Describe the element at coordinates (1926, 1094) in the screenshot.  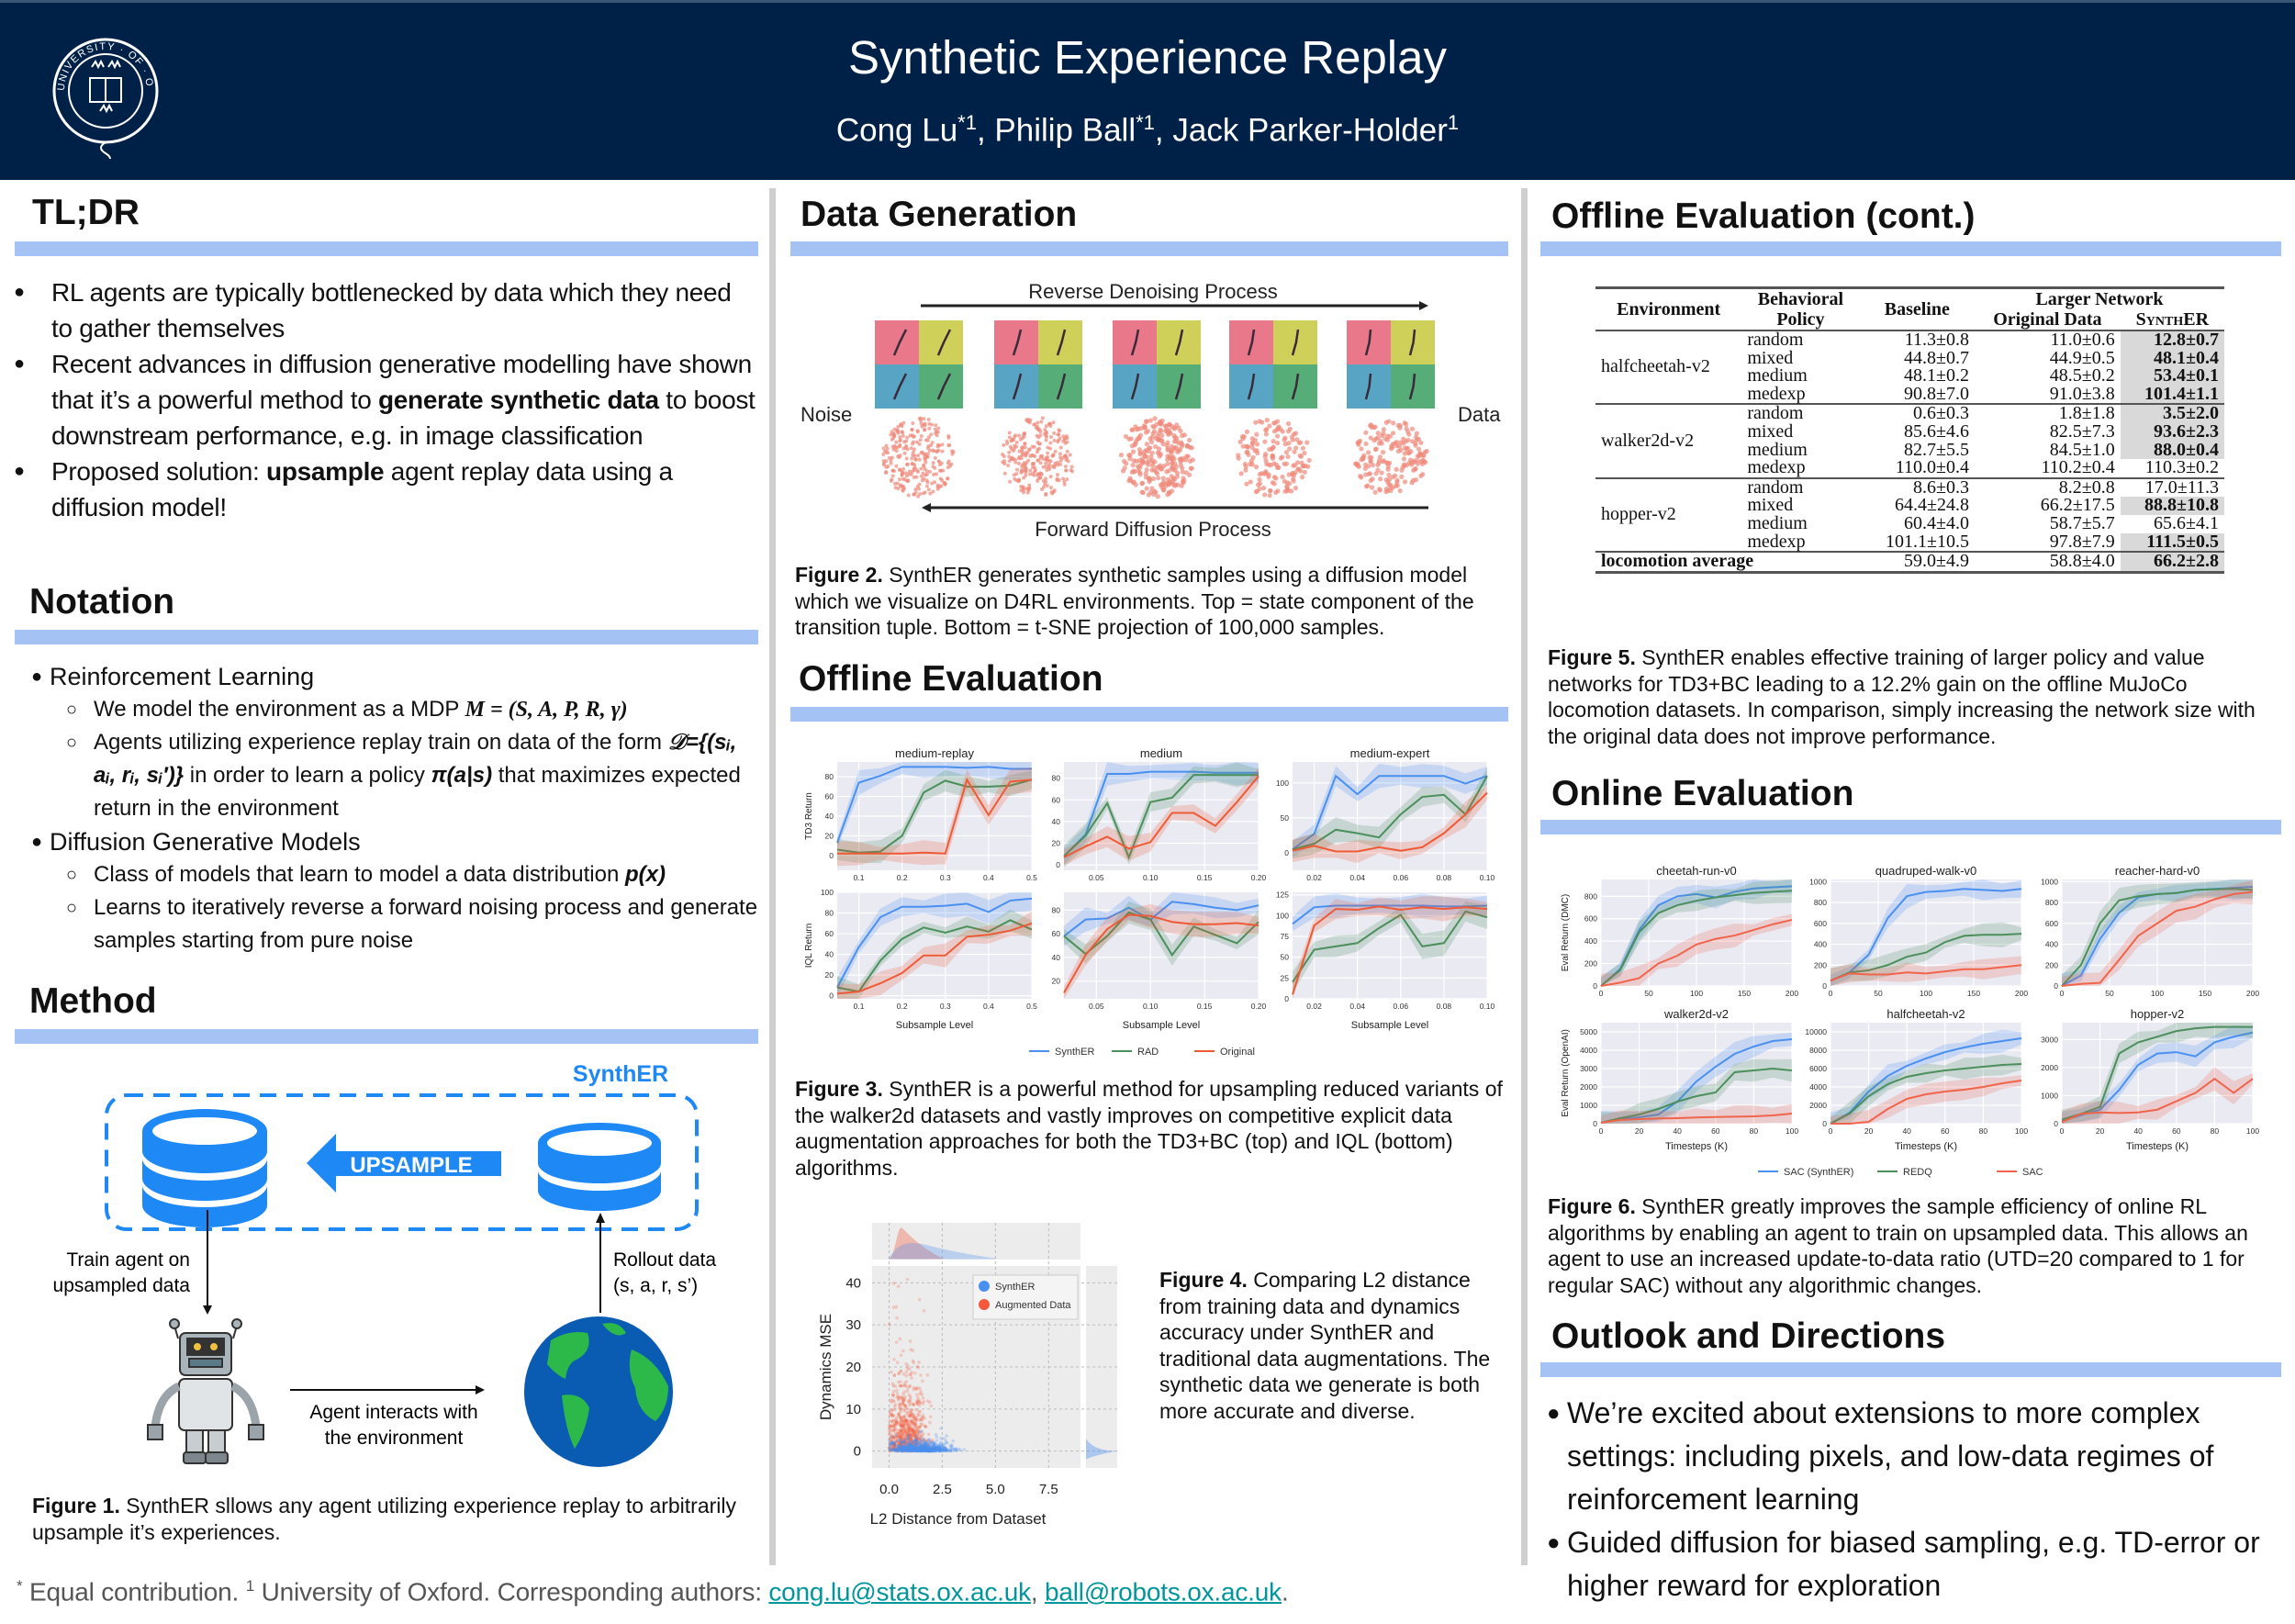
I see `series-line` at that location.